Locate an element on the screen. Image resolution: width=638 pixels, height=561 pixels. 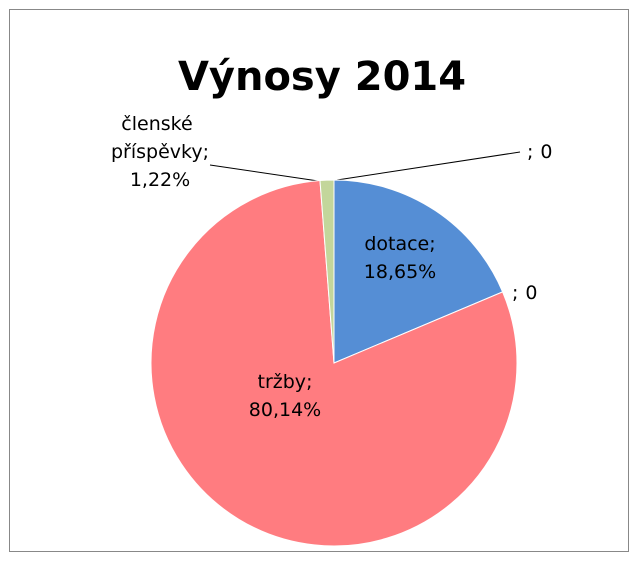
value-label: 18,65% is located at coordinates (400, 272).